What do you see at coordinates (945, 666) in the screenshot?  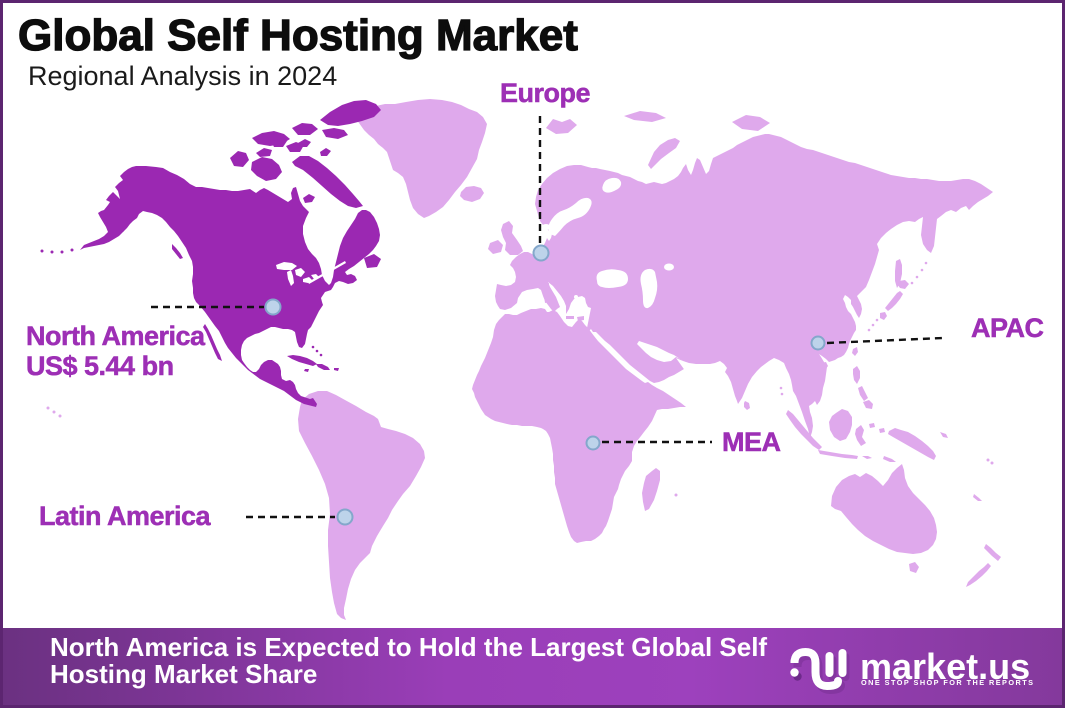 I see `svg-text: market.us` at bounding box center [945, 666].